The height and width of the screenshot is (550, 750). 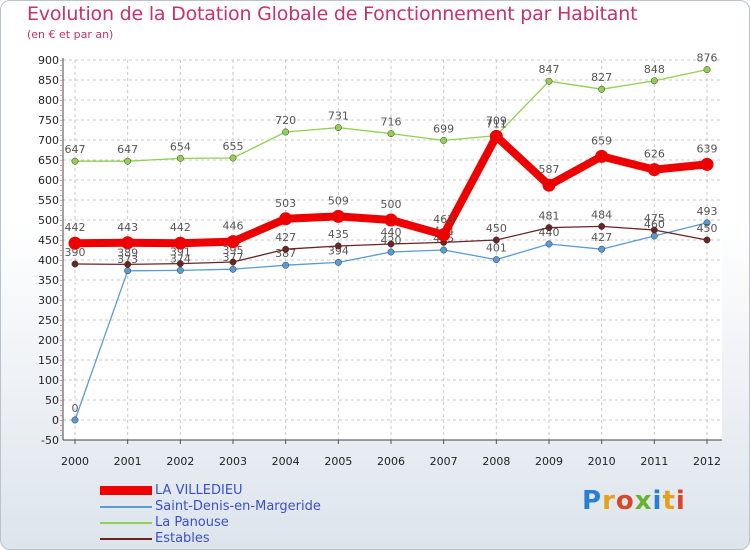 What do you see at coordinates (391, 232) in the screenshot?
I see `data-label: 440` at bounding box center [391, 232].